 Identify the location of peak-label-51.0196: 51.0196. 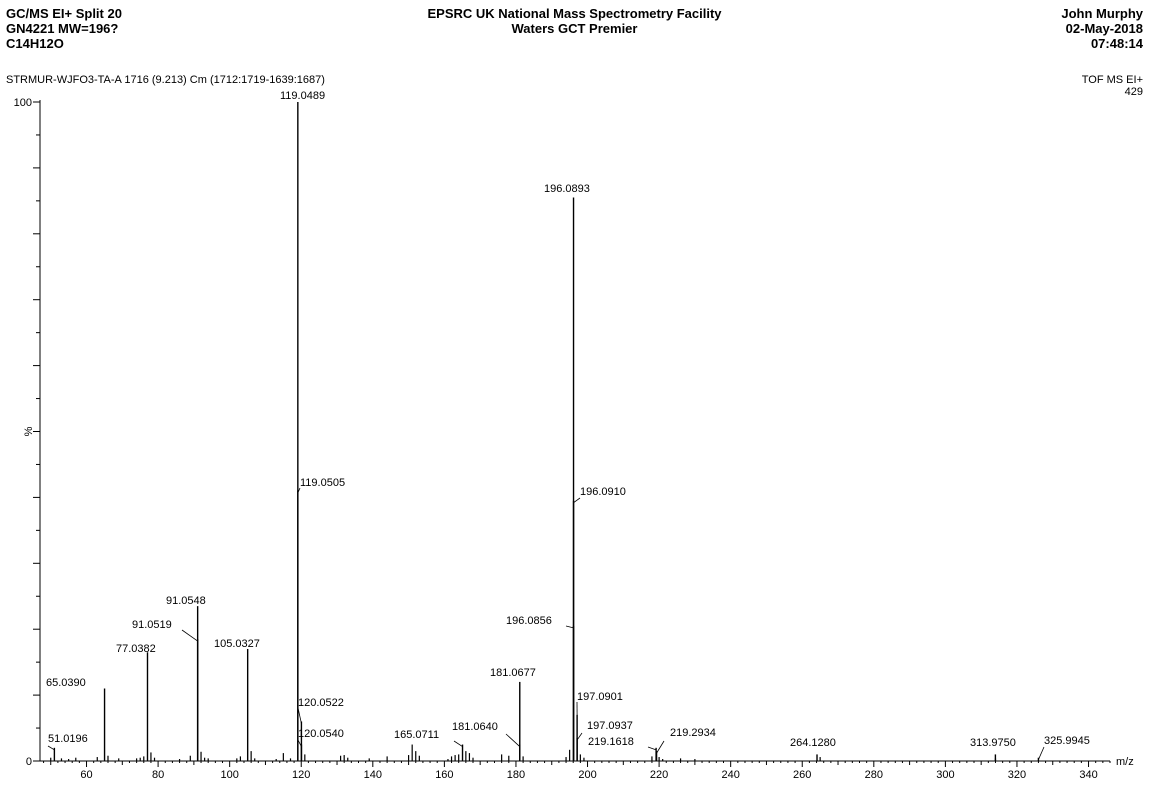
(68, 739).